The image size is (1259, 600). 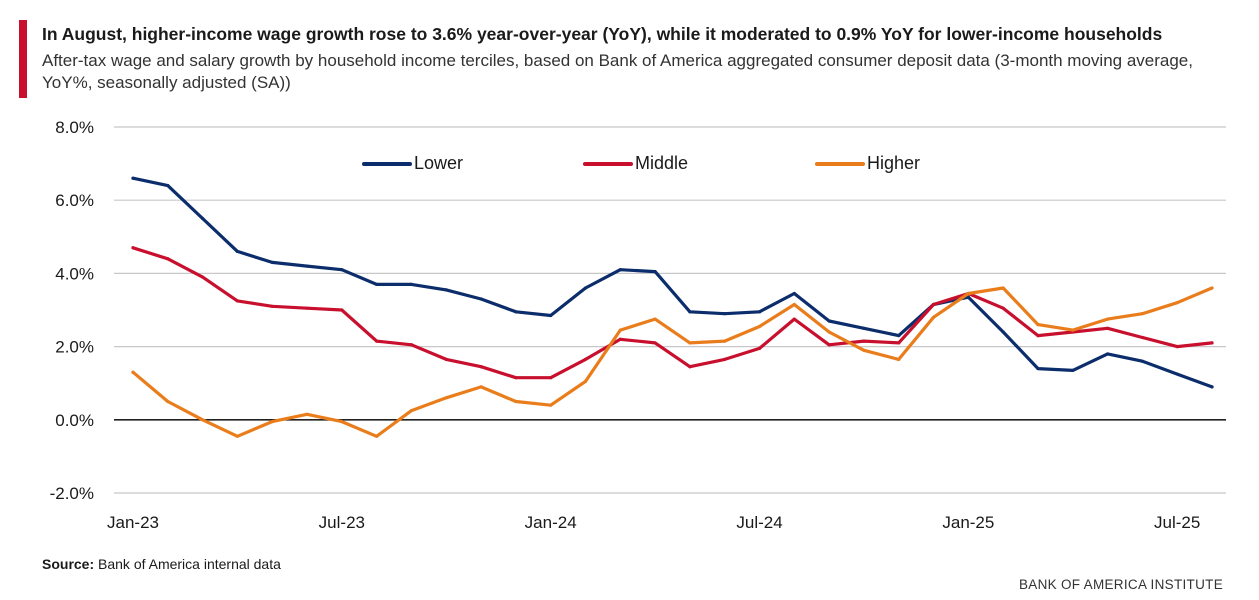 I want to click on chart-legend: Lower Middle Higher, so click(x=629, y=165).